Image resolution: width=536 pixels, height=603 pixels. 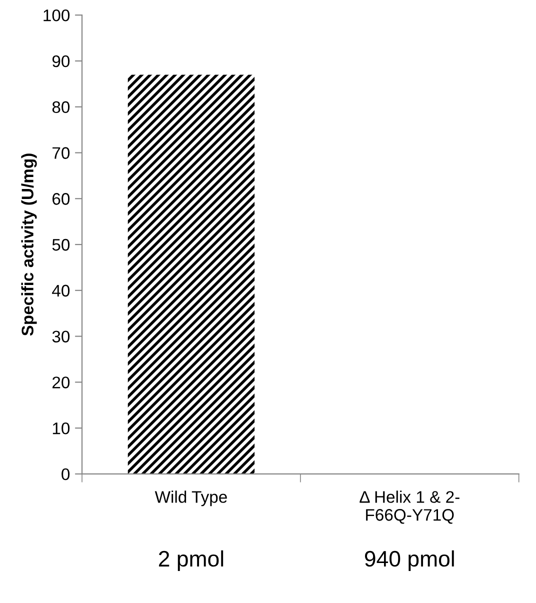 I want to click on y-tick-label: 20, so click(x=61, y=382).